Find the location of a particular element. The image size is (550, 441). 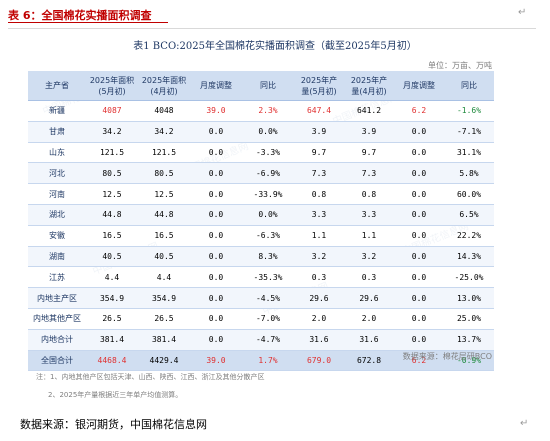

cell-area-may: 80.5 is located at coordinates (112, 173).